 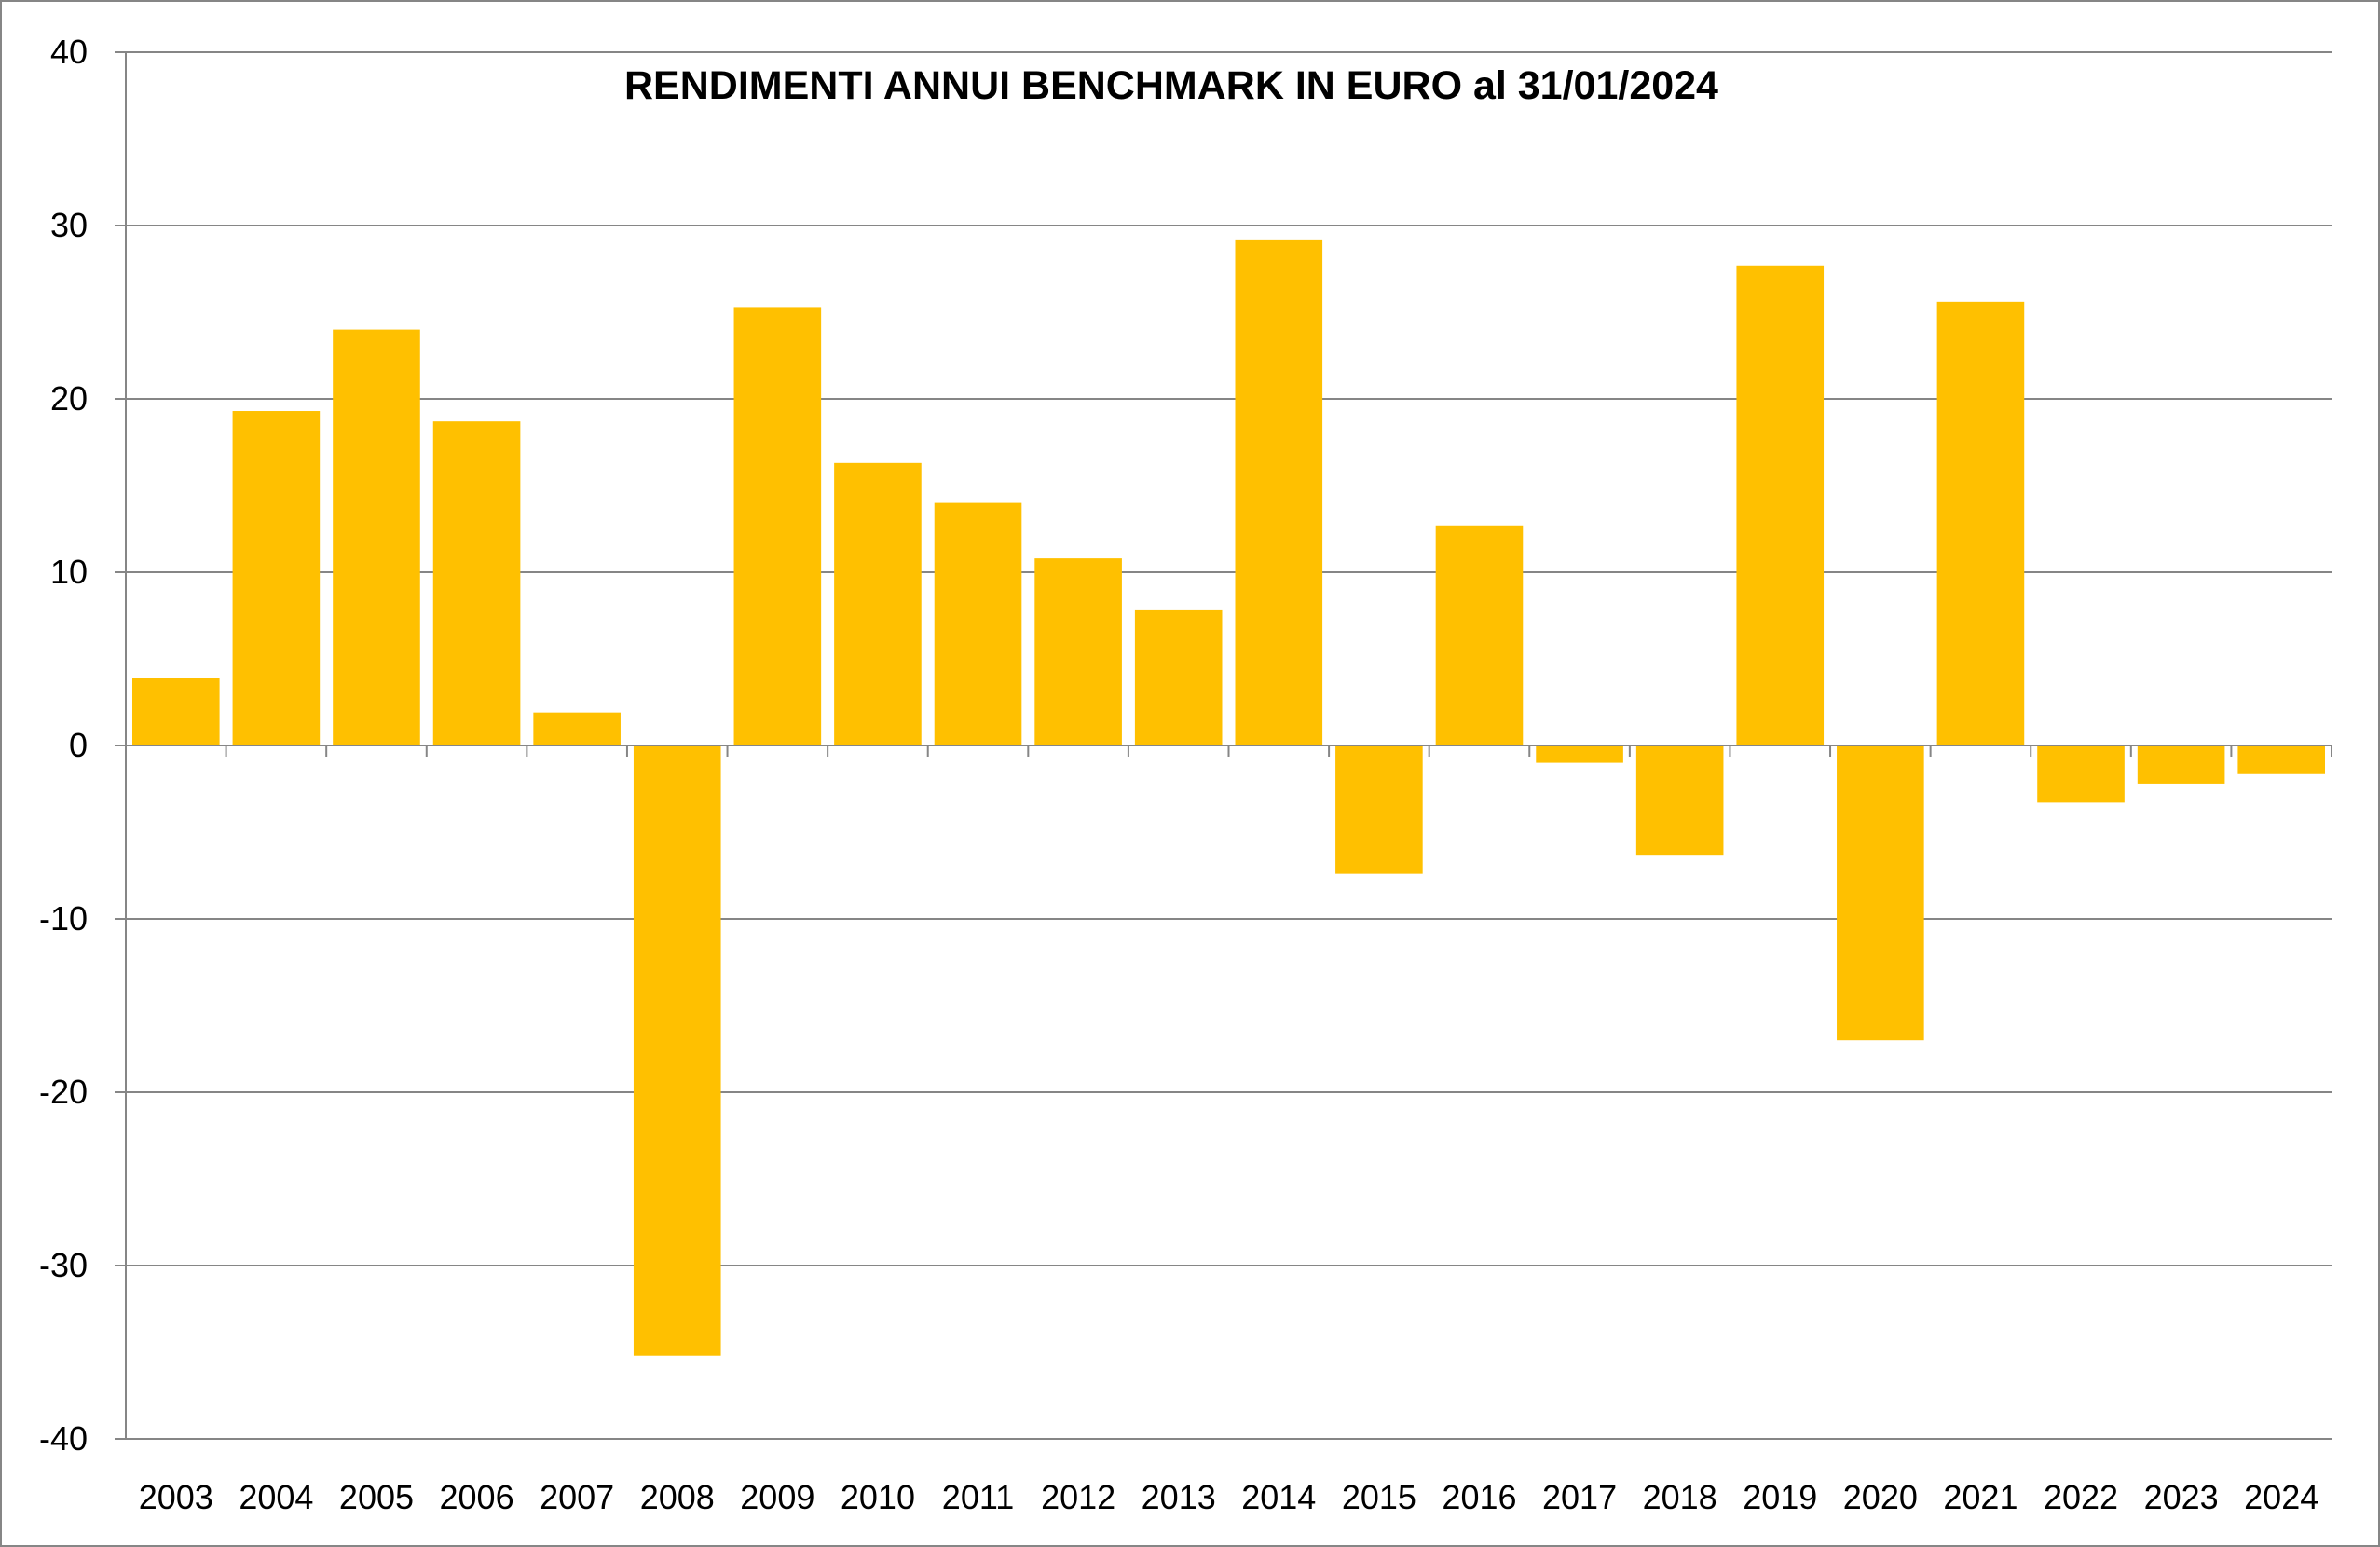 I want to click on y-tick-label: 30, so click(x=69, y=225).